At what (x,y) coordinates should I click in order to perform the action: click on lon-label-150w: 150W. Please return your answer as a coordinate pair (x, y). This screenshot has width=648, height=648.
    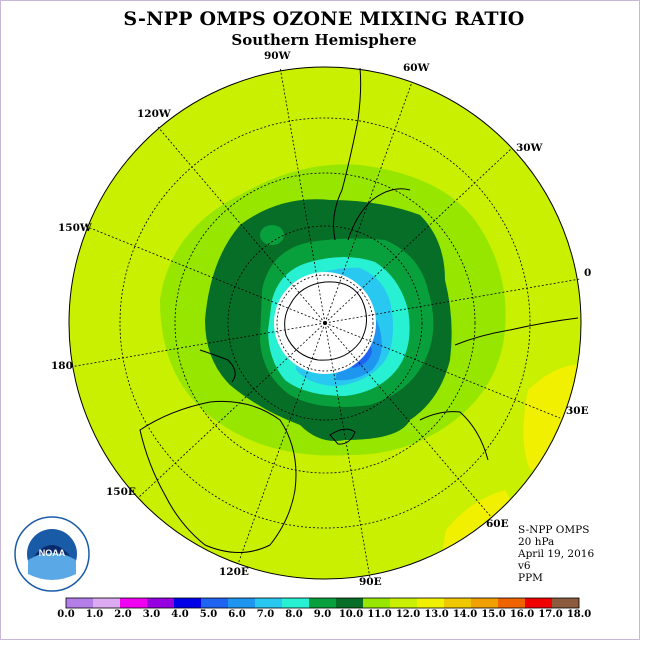
    Looking at the image, I should click on (75, 228).